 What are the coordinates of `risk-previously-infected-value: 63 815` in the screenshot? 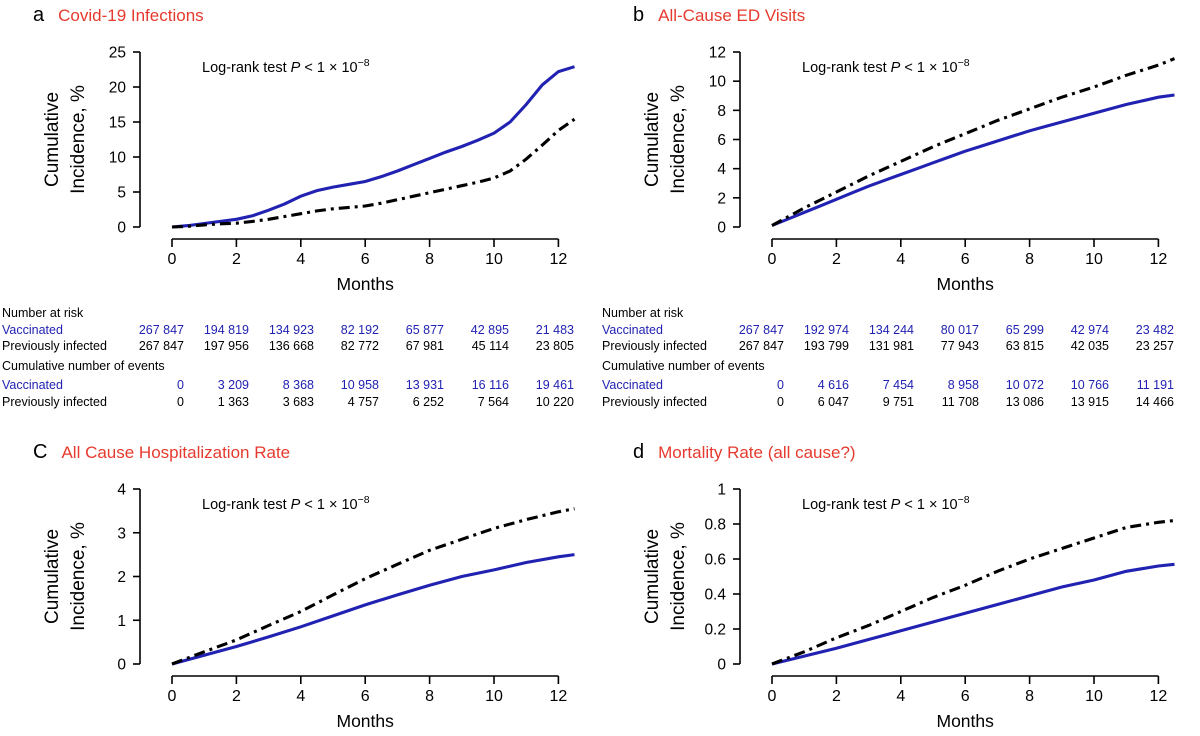 It's located at (1024, 346).